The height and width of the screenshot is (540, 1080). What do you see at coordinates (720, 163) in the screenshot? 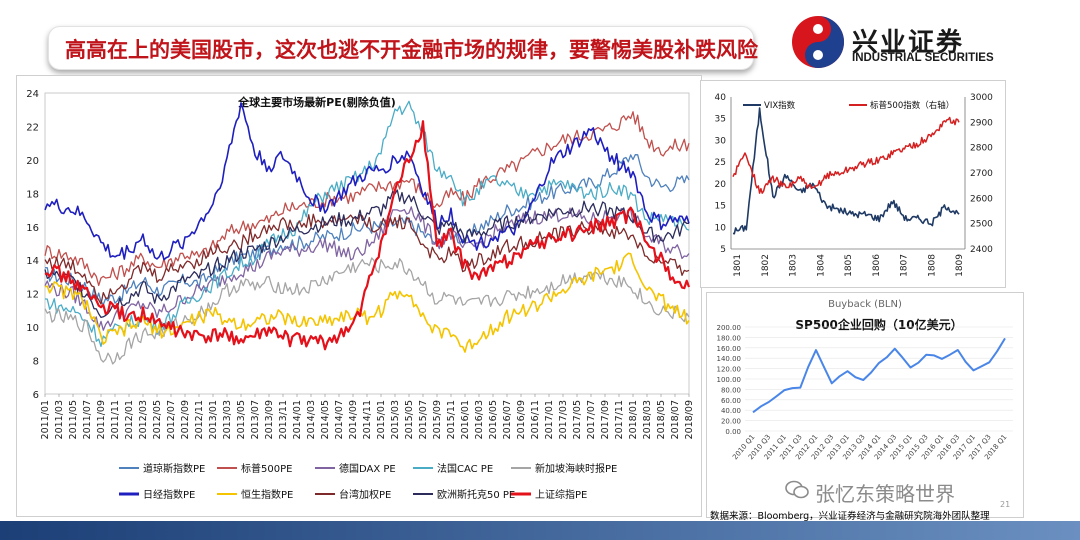
I see `left-tick-label: 25` at bounding box center [720, 163].